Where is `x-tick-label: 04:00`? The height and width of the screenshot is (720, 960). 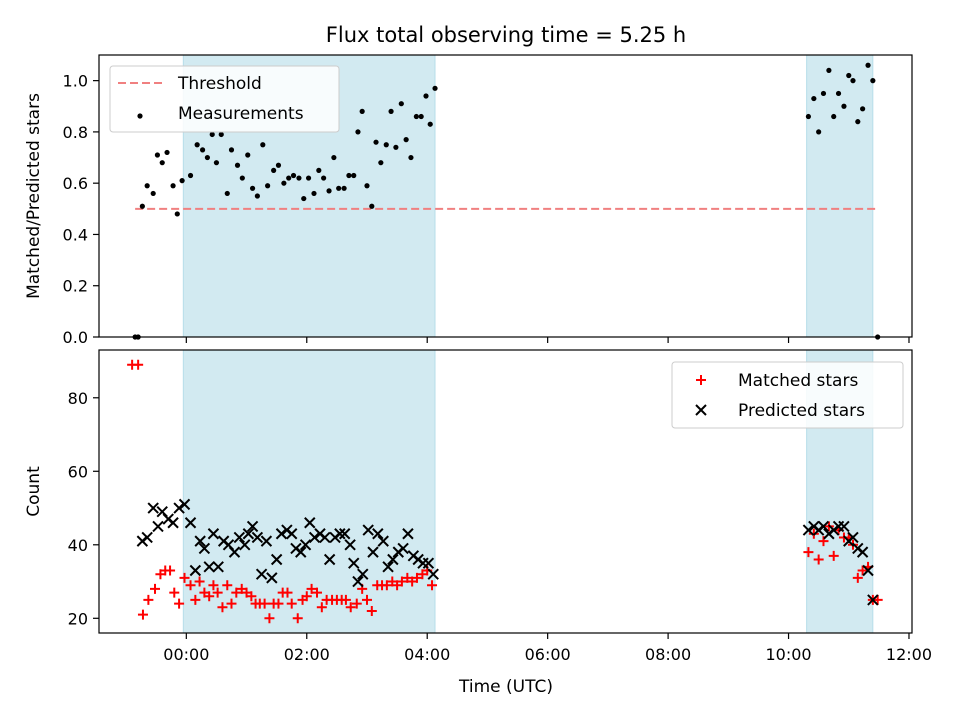
x-tick-label: 04:00 is located at coordinates (427, 654).